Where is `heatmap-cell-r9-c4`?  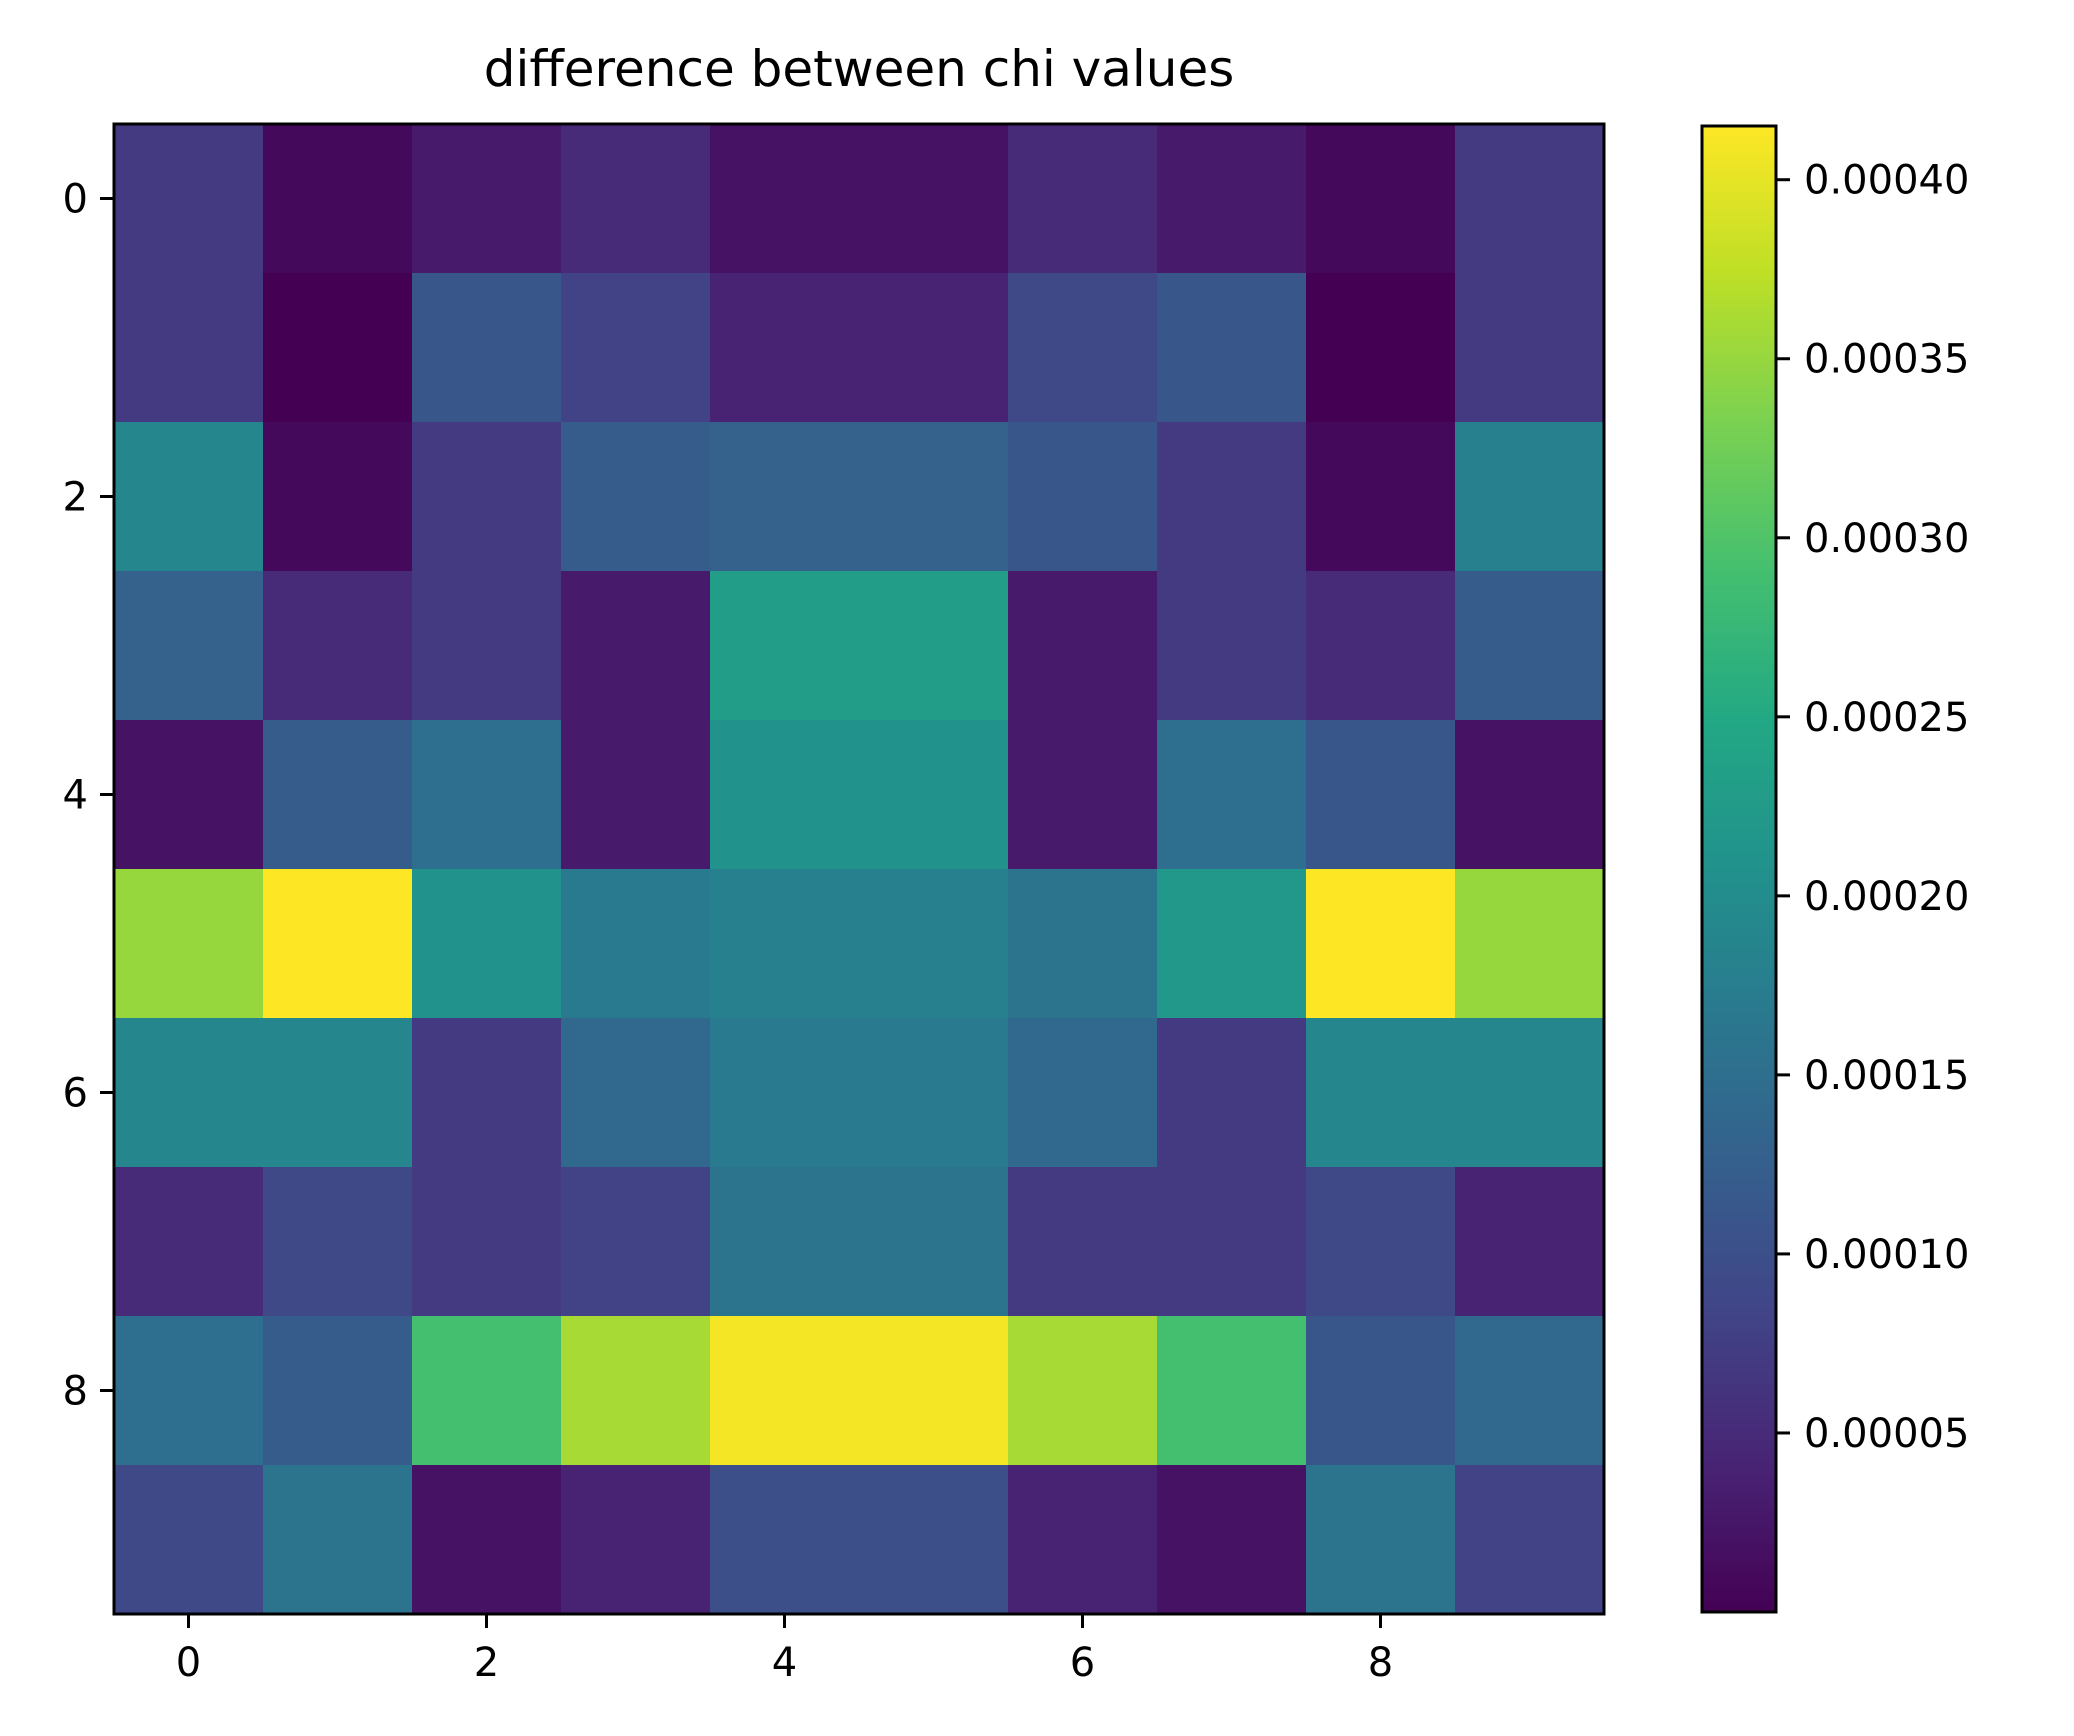 heatmap-cell-r9-c4 is located at coordinates (785, 1540).